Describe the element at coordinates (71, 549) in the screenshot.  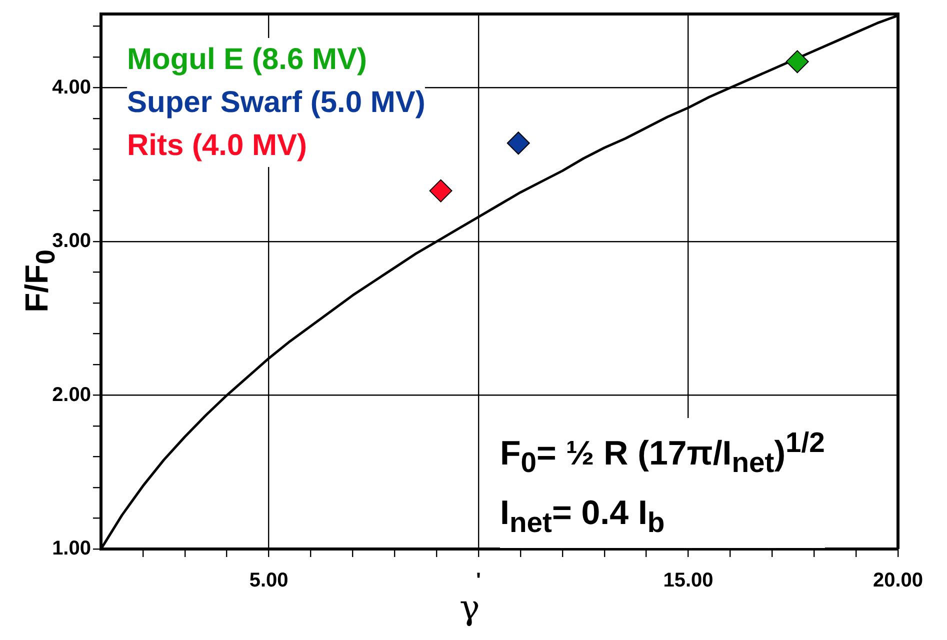
I see `y-tick-label: 1.00` at that location.